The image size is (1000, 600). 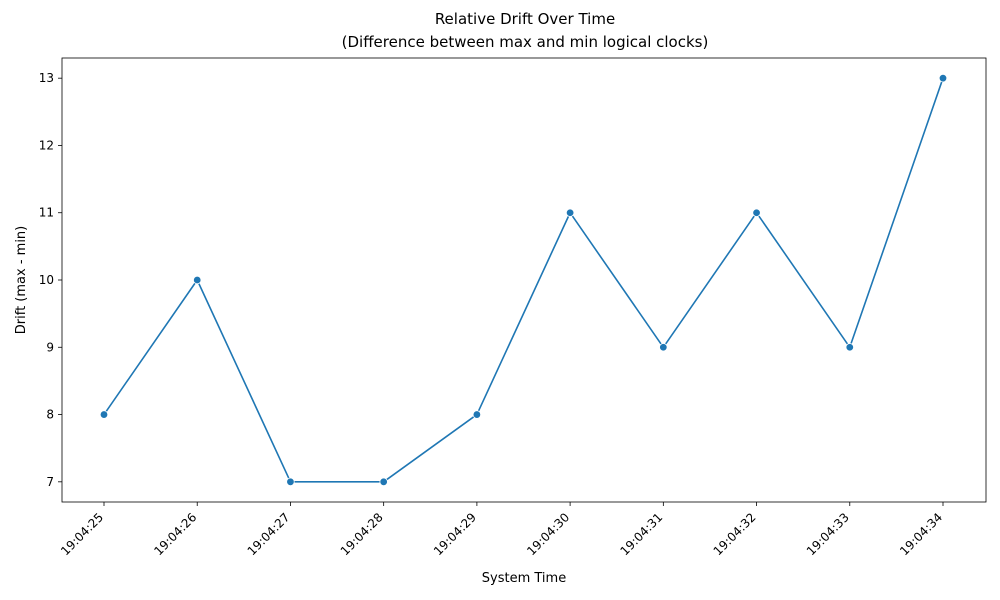 I want to click on y-tick-label: 7, so click(x=50, y=482).